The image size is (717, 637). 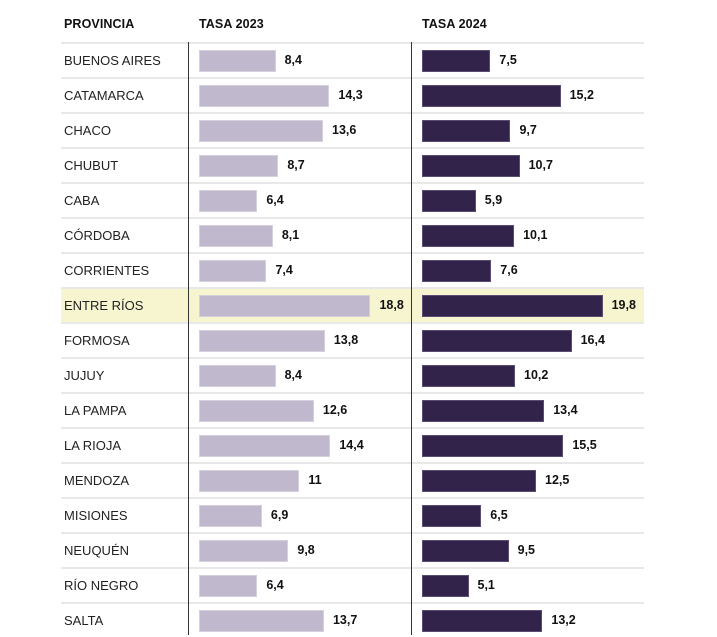 What do you see at coordinates (84, 620) in the screenshot?
I see `province-label: SALTA` at bounding box center [84, 620].